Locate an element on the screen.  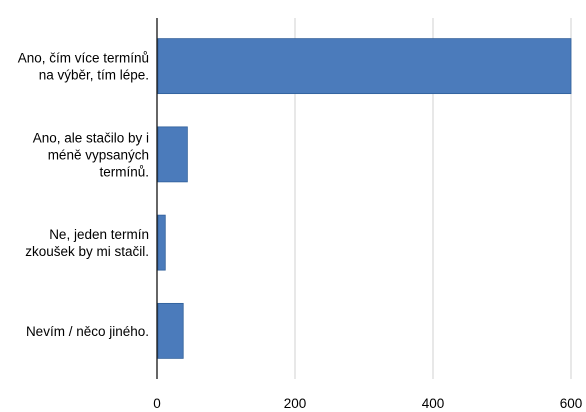
category-label: Ne, jeden termín zkoušek by mi stačil. is located at coordinates (87, 243).